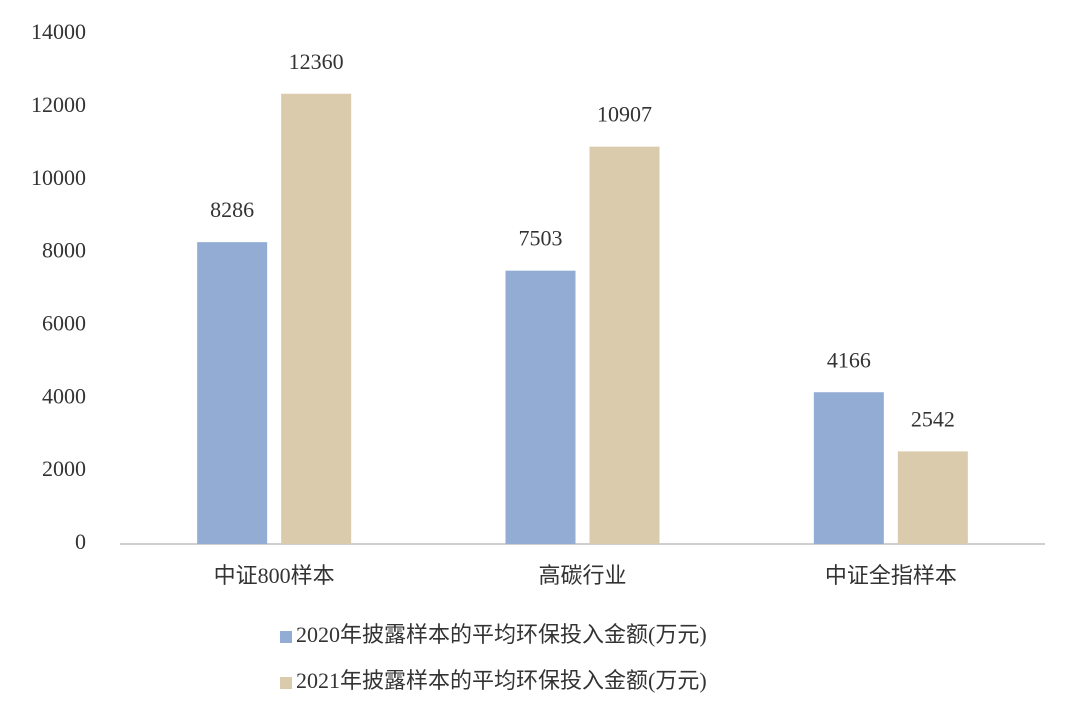 The width and height of the screenshot is (1080, 717). Describe the element at coordinates (541, 238) in the screenshot. I see `data-label: 7503` at that location.